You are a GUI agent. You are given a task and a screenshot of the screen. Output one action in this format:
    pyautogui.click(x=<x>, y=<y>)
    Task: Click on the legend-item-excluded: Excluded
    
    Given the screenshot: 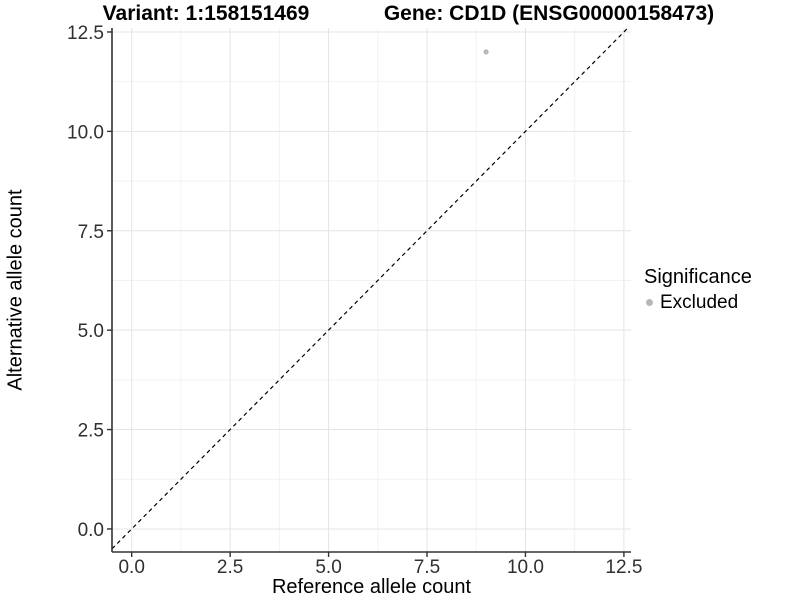 What is the action you would take?
    pyautogui.click(x=698, y=303)
    